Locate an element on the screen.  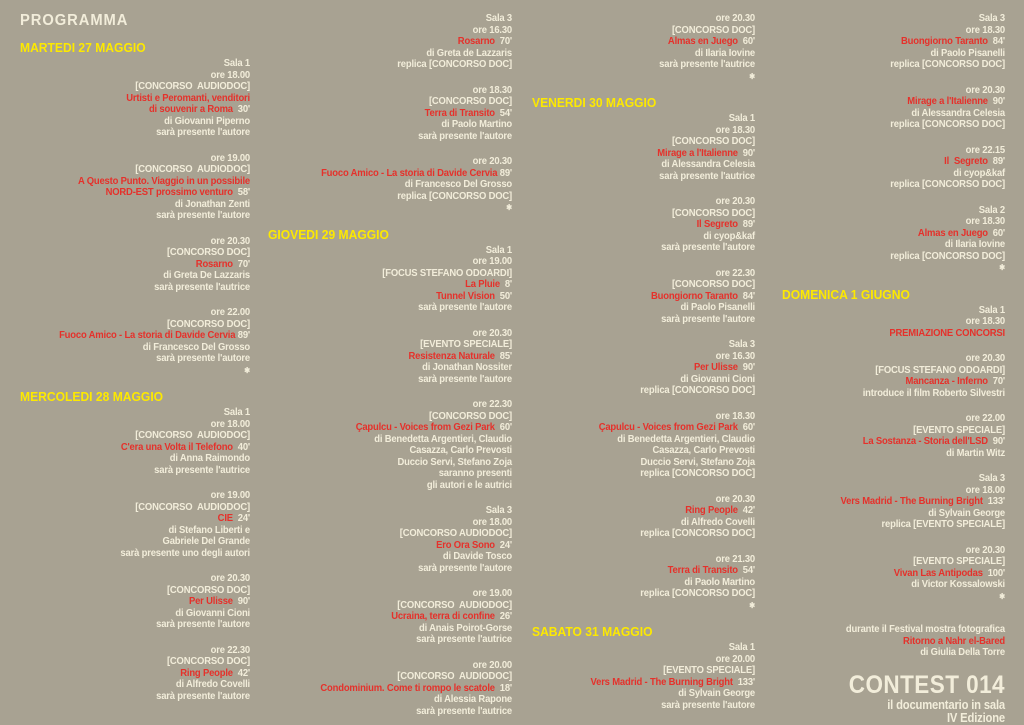
text-line: Il Segreto 89' is located at coordinates (655, 224).